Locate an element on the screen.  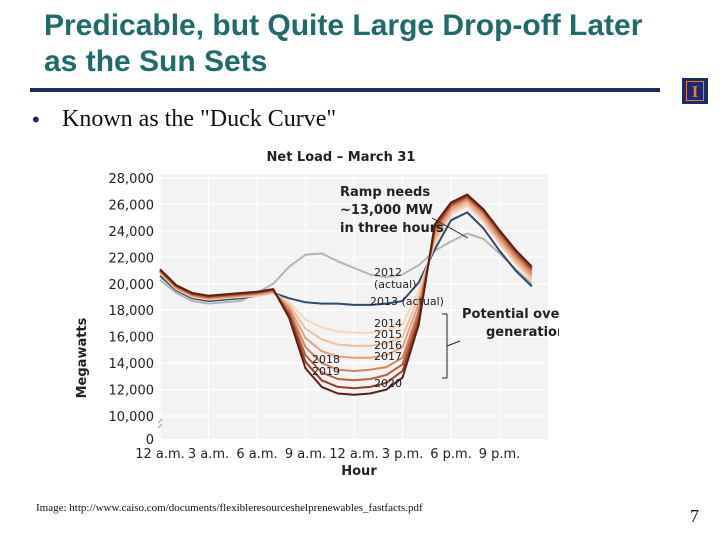
series-label: 2016 is located at coordinates (388, 345).